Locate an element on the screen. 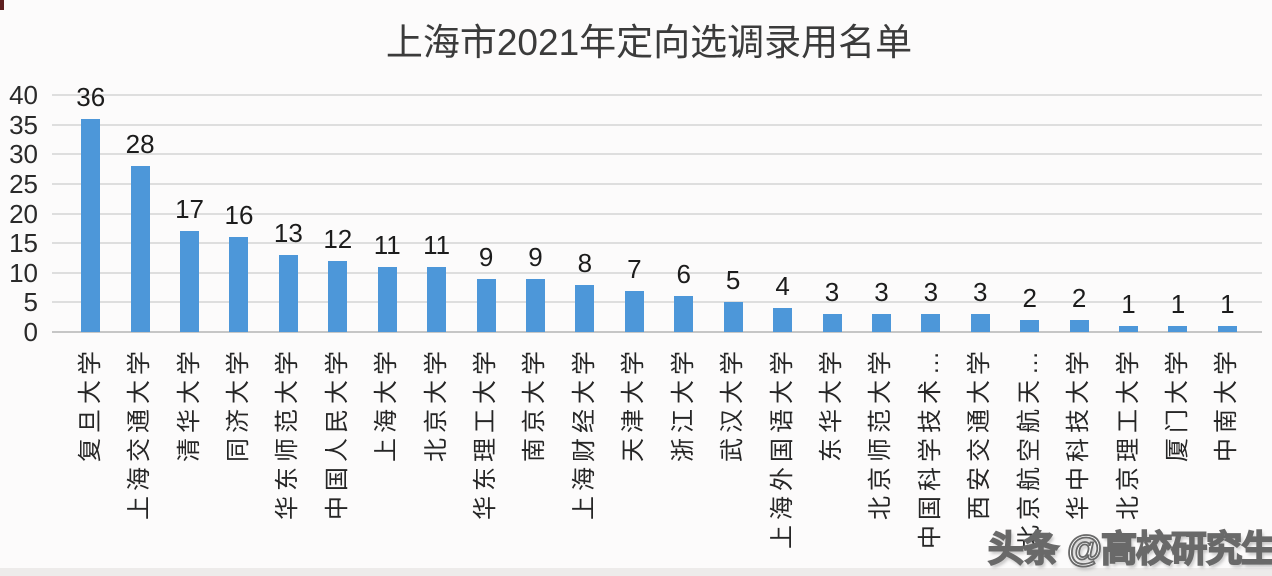 This screenshot has height=576, width=1272. y-tick-label: 25 is located at coordinates (23, 183).